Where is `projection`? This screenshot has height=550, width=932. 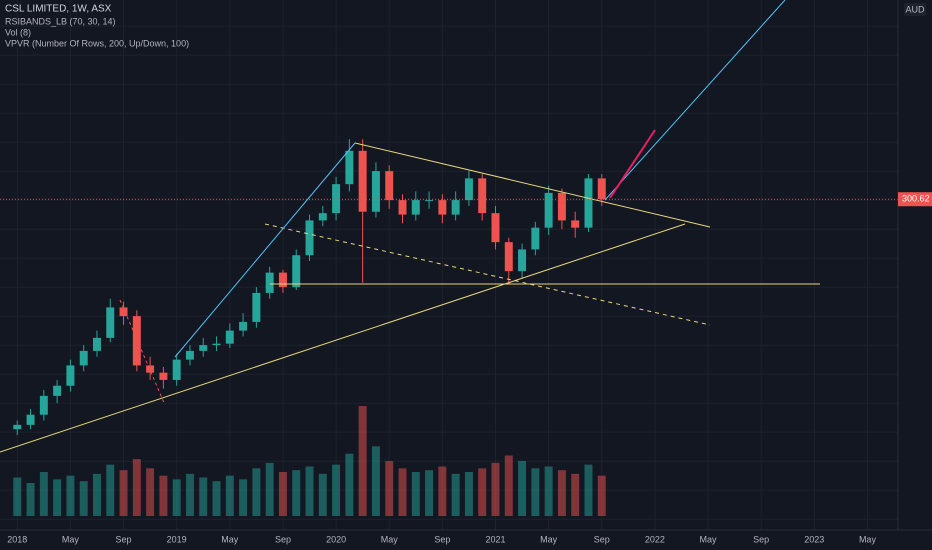 projection is located at coordinates (632, 164).